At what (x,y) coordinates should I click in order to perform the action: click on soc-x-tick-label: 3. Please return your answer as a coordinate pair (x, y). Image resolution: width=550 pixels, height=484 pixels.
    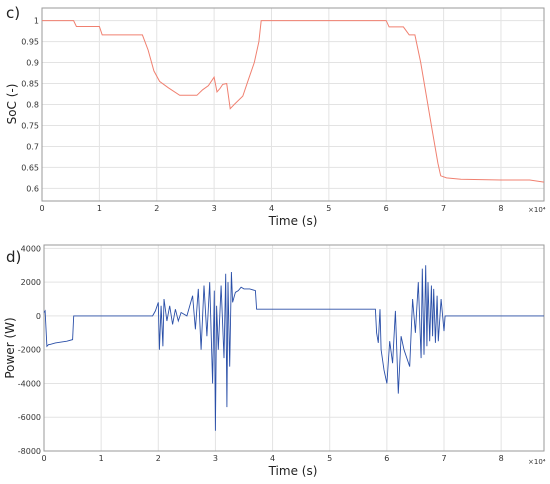
    Looking at the image, I should click on (214, 208).